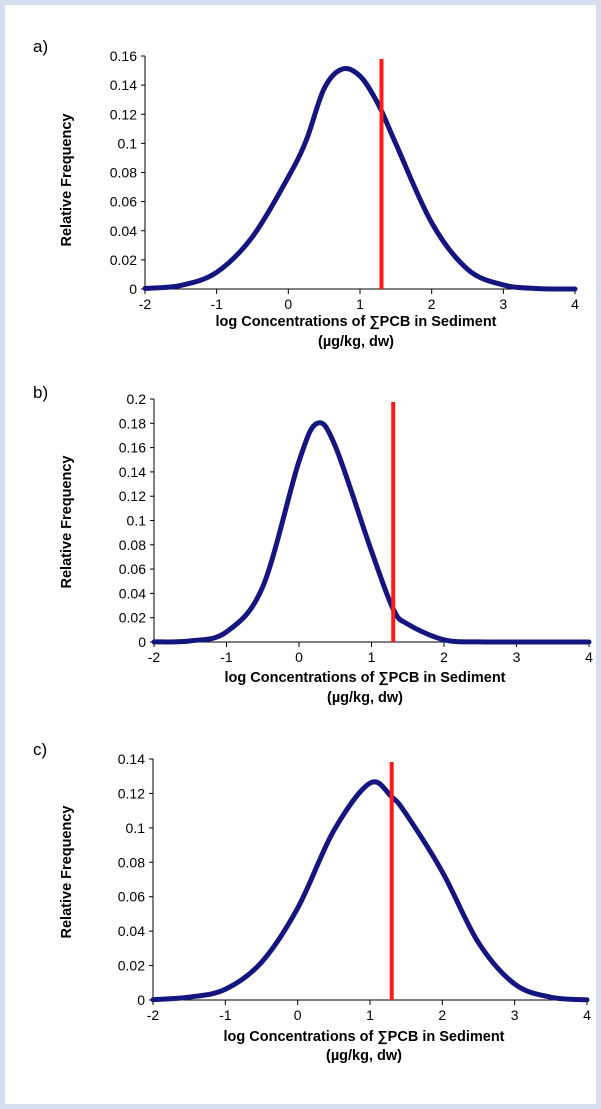 The image size is (601, 1109). I want to click on panel-label: c), so click(40, 749).